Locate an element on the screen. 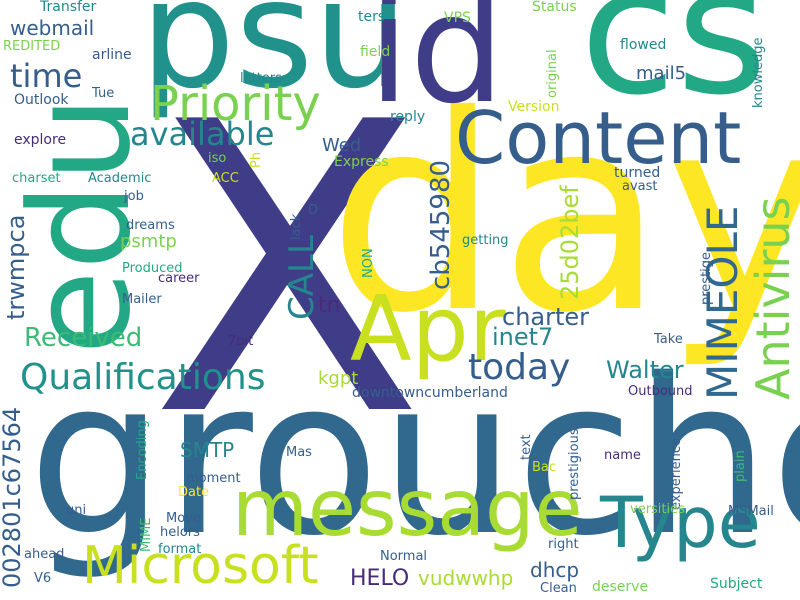 The height and width of the screenshot is (600, 800). word: D is located at coordinates (313, 210).